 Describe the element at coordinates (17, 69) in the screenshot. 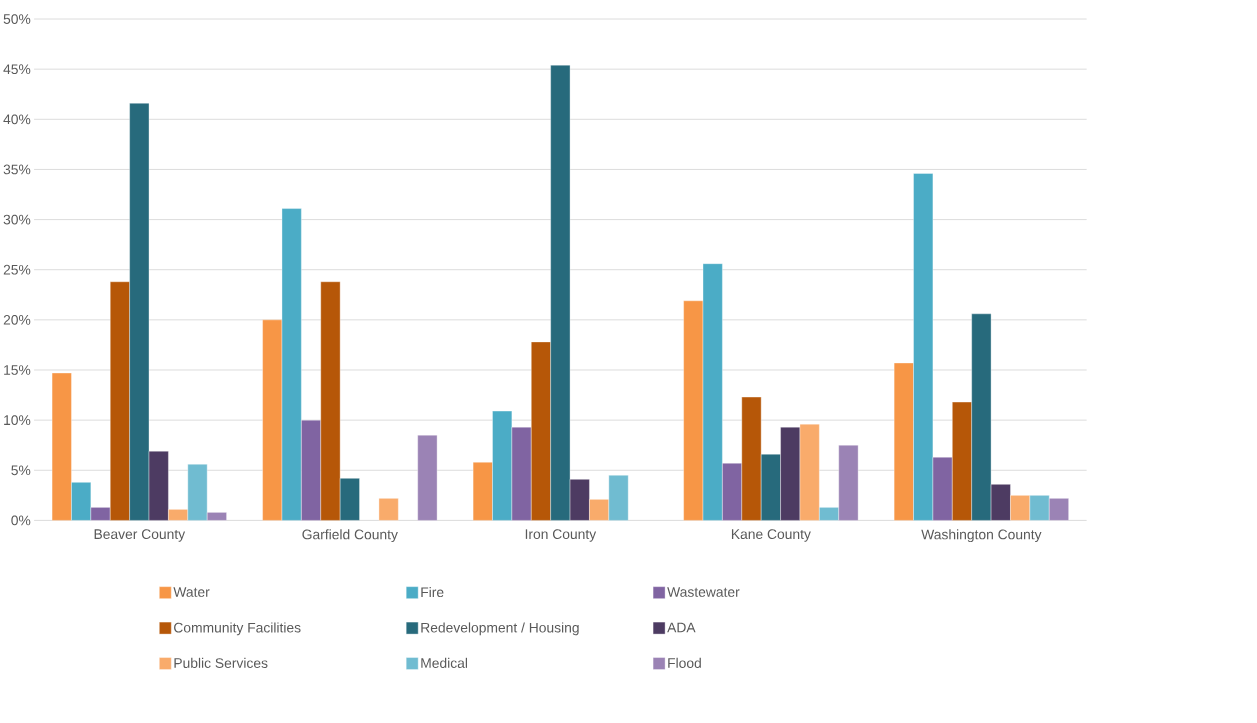

I see `y-tick-label: 45%` at that location.